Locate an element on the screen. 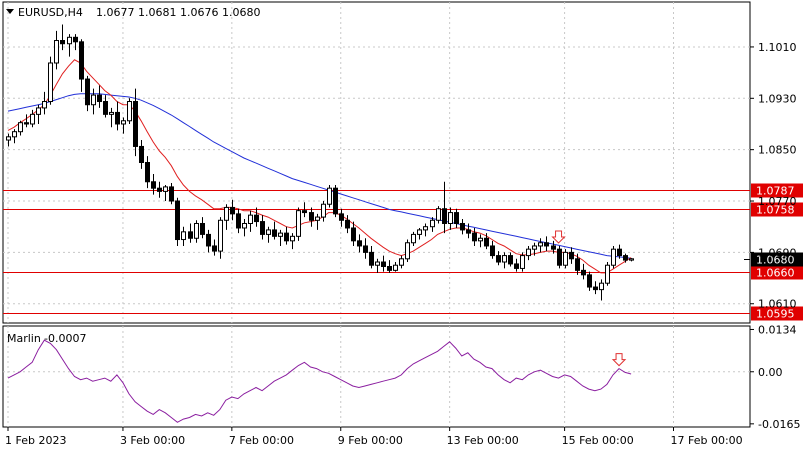  indicator-tick-label: 0.0134 is located at coordinates (777, 329).